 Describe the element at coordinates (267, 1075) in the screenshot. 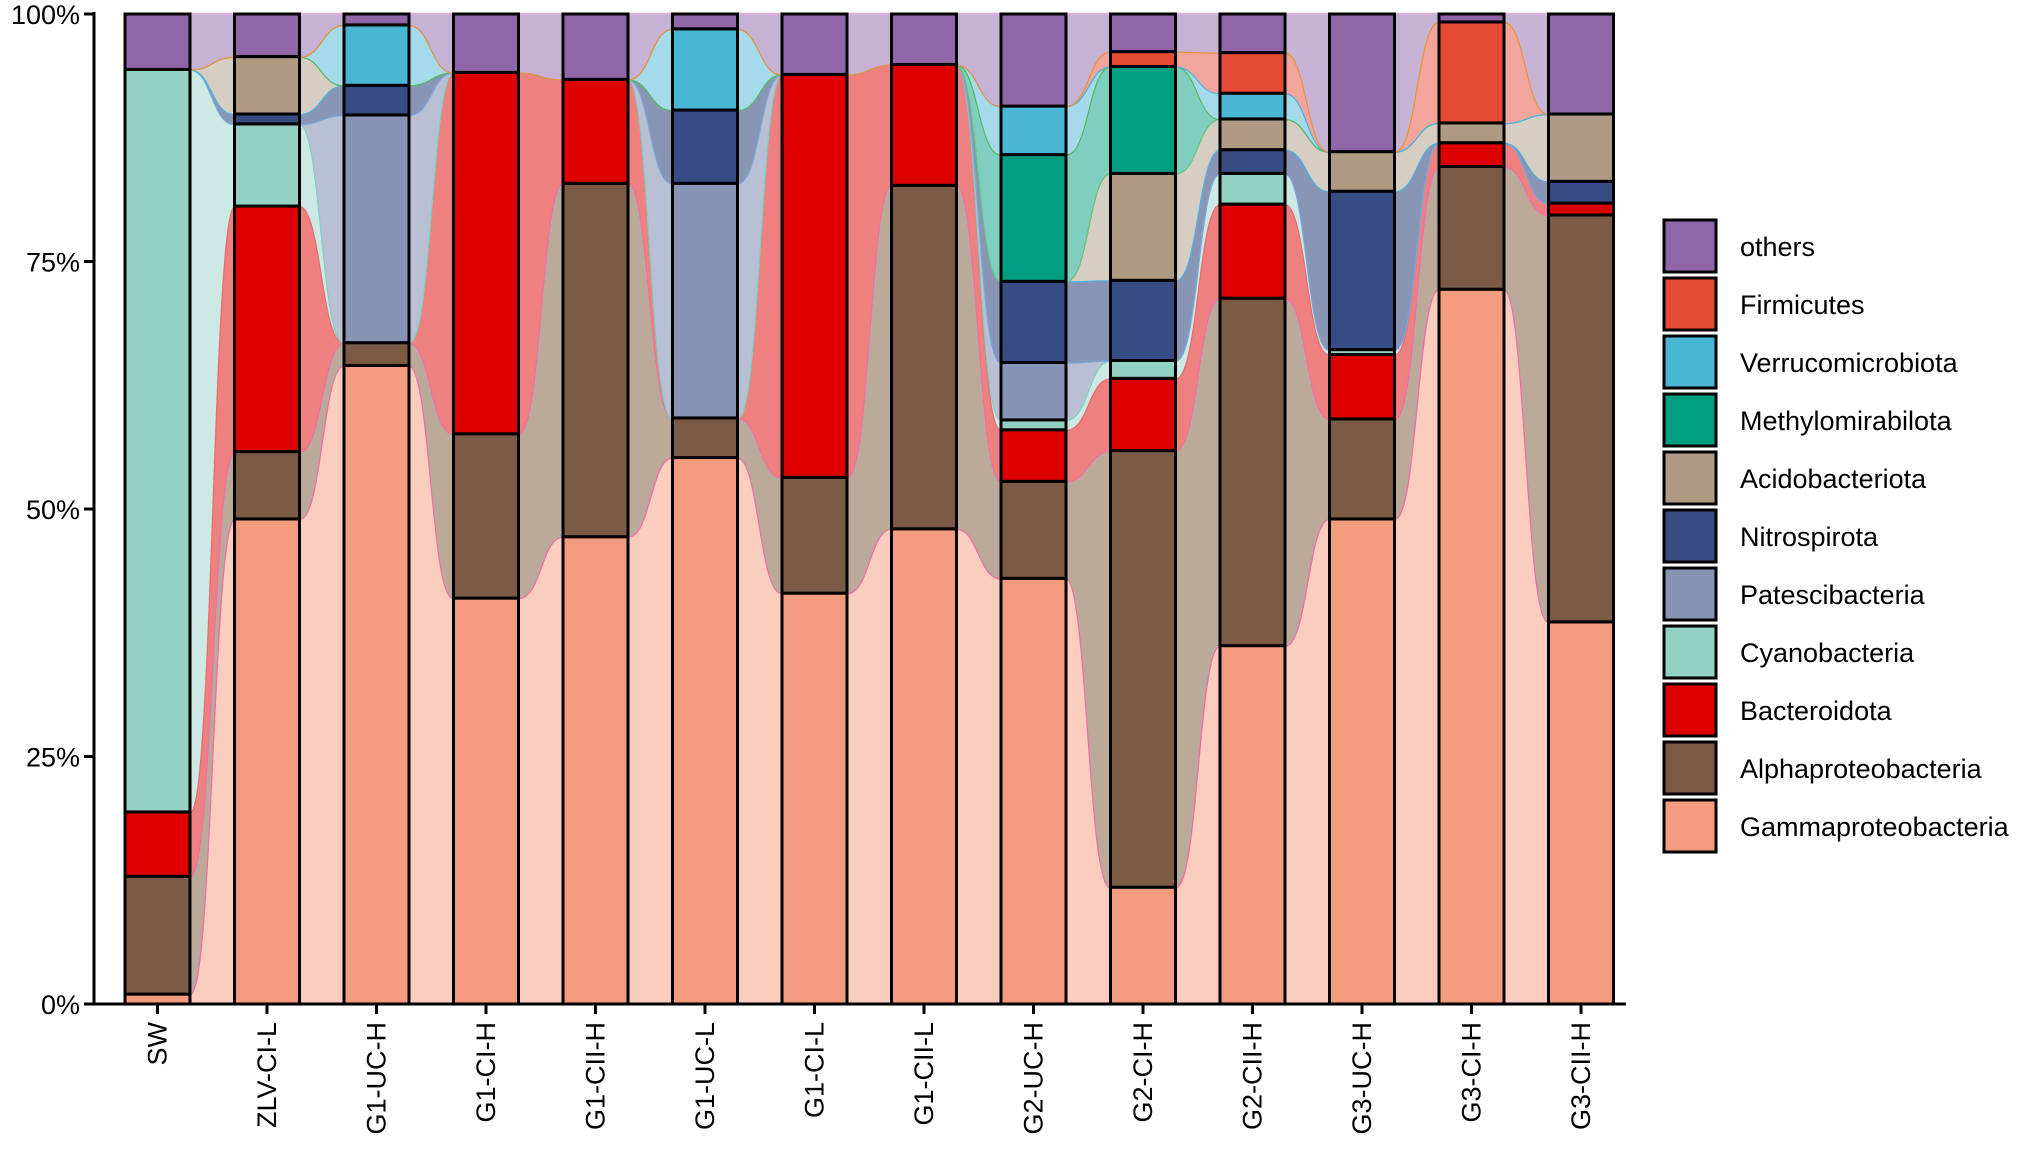

I see `x-tick-label: ZLV-CI-L` at that location.